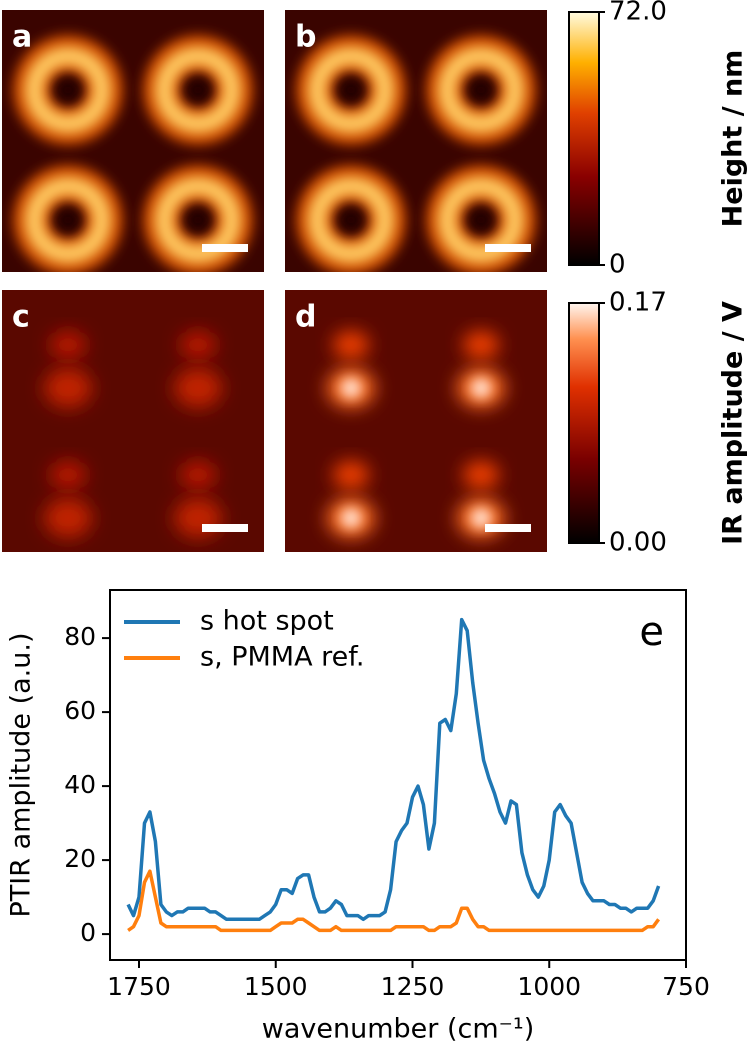 The height and width of the screenshot is (1050, 752). I want to click on x-tick-label: 1250, so click(413, 986).